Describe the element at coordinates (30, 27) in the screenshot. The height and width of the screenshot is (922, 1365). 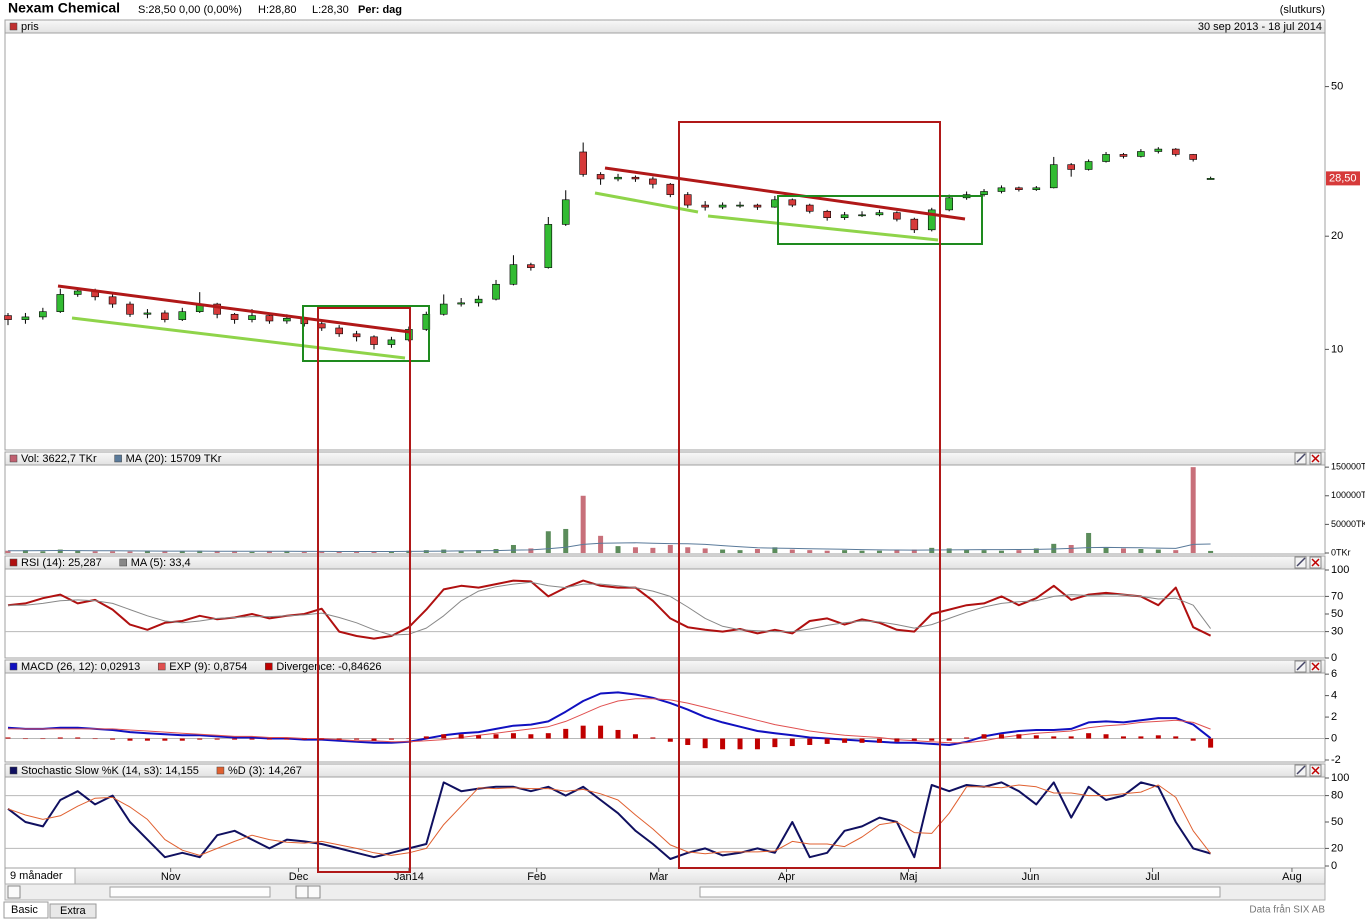
I see `legend-label: pris` at that location.